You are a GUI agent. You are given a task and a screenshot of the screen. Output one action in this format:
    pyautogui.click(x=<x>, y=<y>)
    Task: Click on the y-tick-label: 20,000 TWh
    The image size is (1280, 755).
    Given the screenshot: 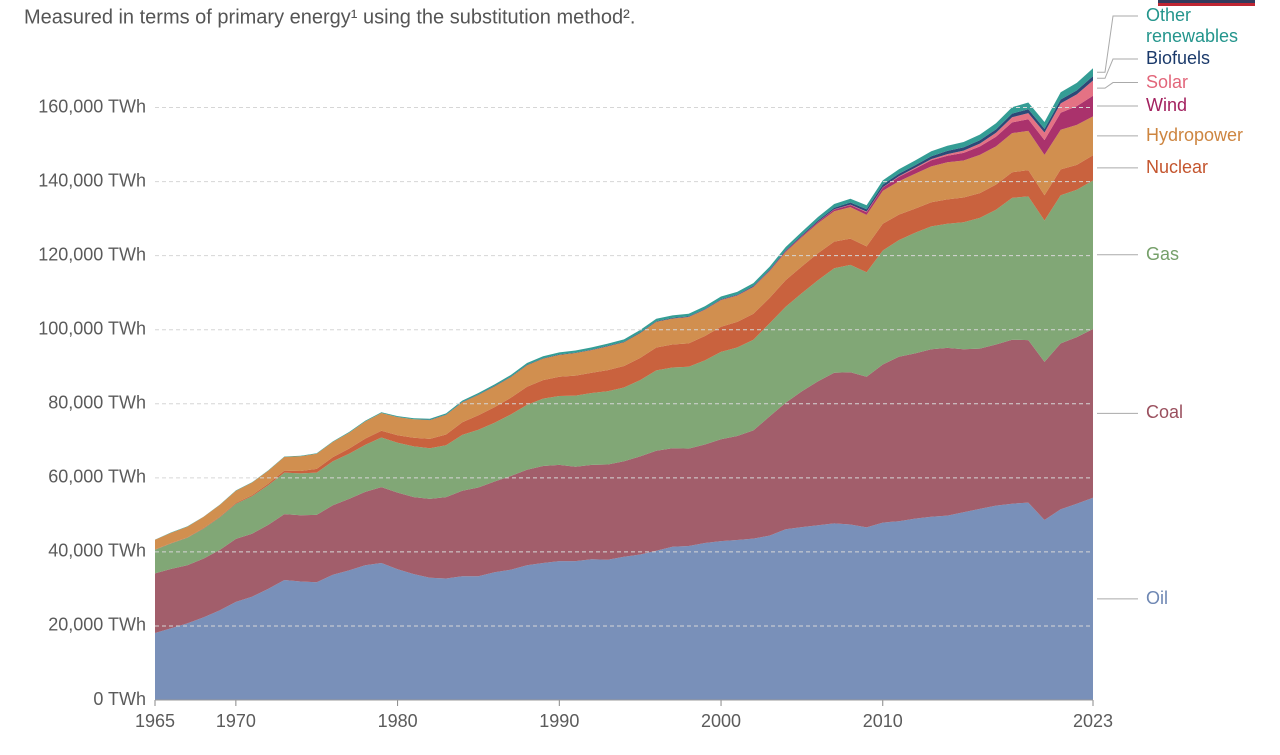 What is the action you would take?
    pyautogui.click(x=97, y=625)
    